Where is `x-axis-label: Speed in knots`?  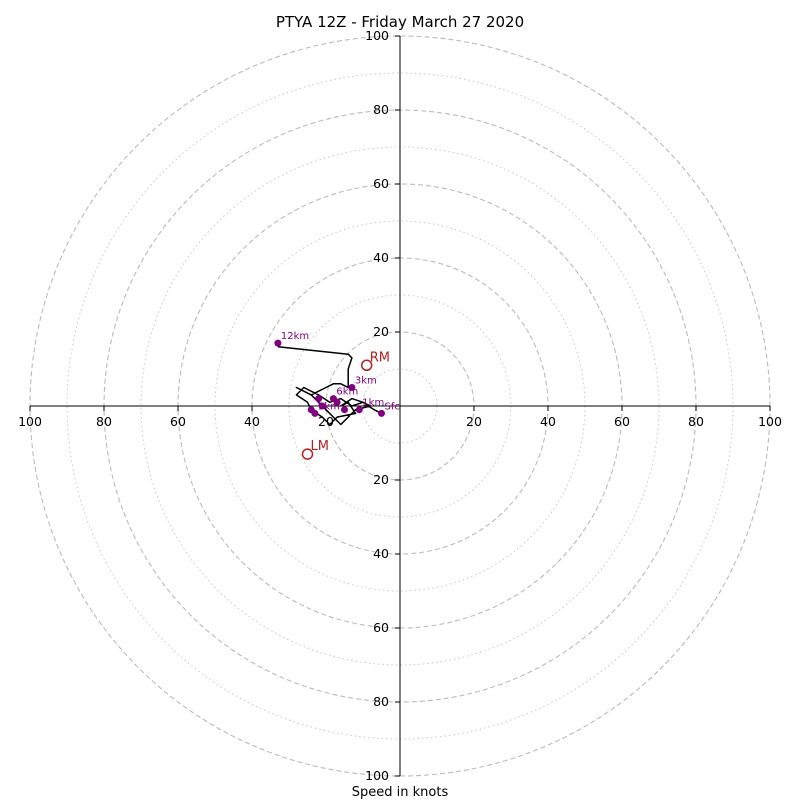 x-axis-label: Speed in knots is located at coordinates (400, 792).